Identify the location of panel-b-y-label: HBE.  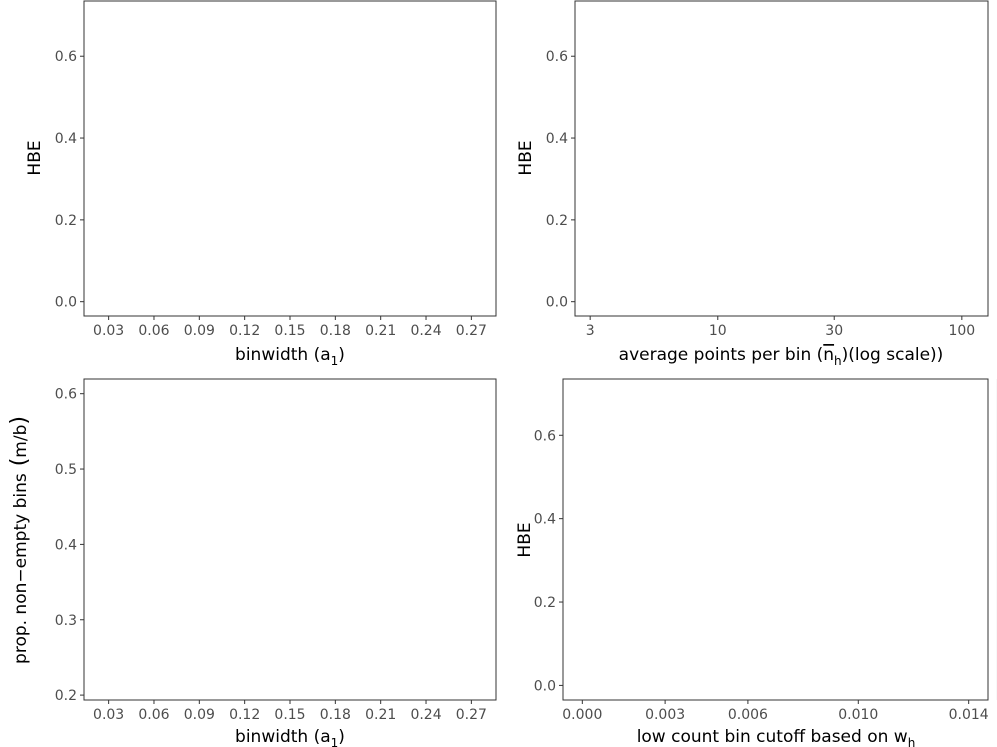
(526, 157).